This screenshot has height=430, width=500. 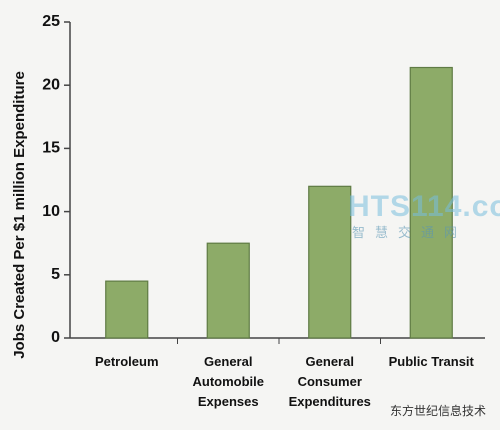 I want to click on watermark: HTS114.com, so click(x=424, y=206).